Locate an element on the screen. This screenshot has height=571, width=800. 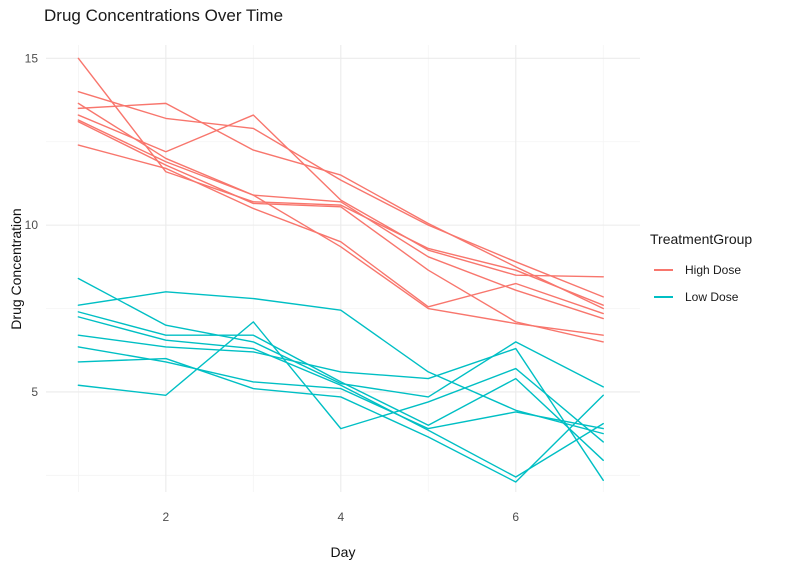
legend-label: High Dose is located at coordinates (713, 270).